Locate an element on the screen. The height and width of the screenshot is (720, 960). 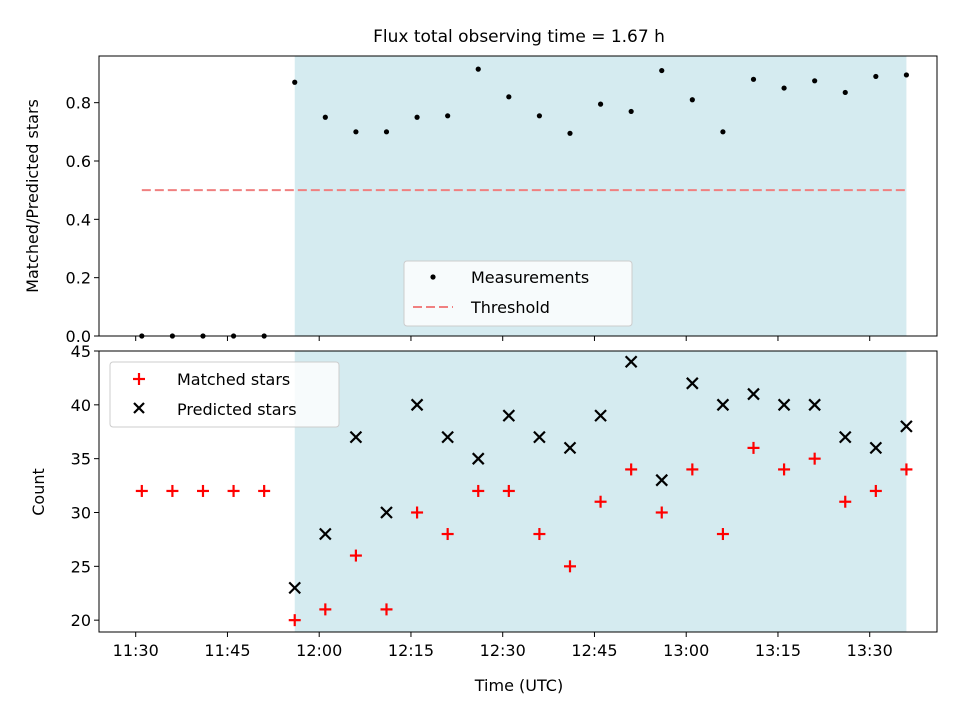
bottom-legend-box is located at coordinates (224, 394).